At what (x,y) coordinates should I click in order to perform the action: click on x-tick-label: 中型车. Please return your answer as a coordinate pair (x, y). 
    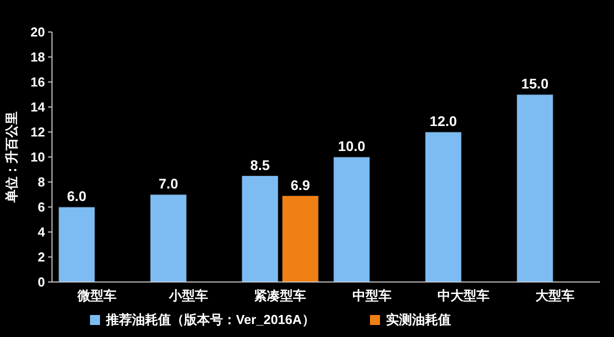
    Looking at the image, I should click on (372, 295).